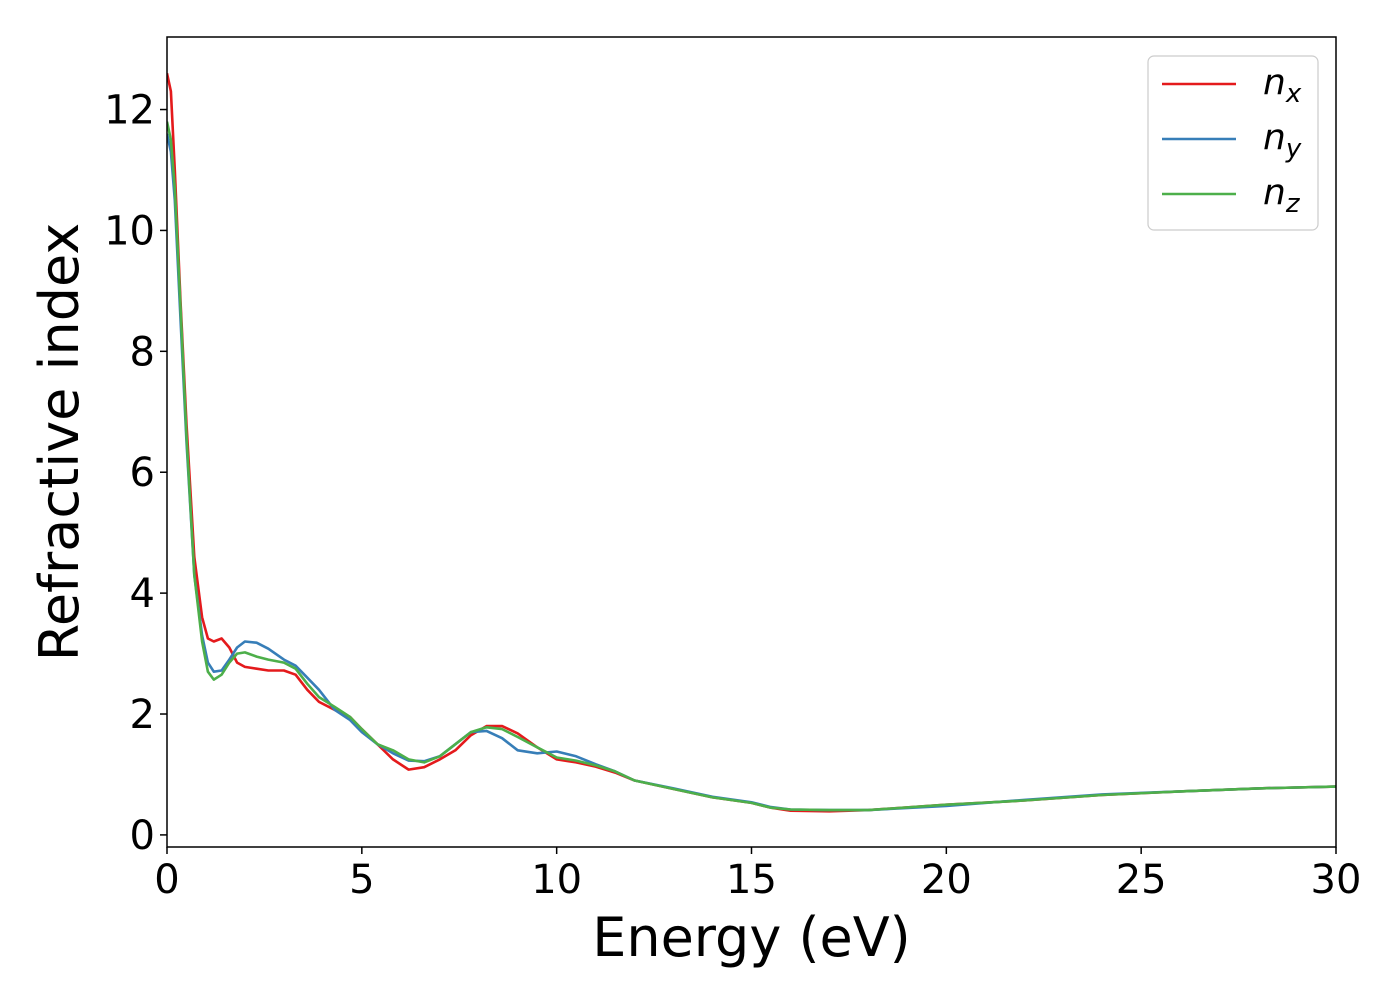  Describe the element at coordinates (166, 880) in the screenshot. I see `x-tick-label: 0` at that location.